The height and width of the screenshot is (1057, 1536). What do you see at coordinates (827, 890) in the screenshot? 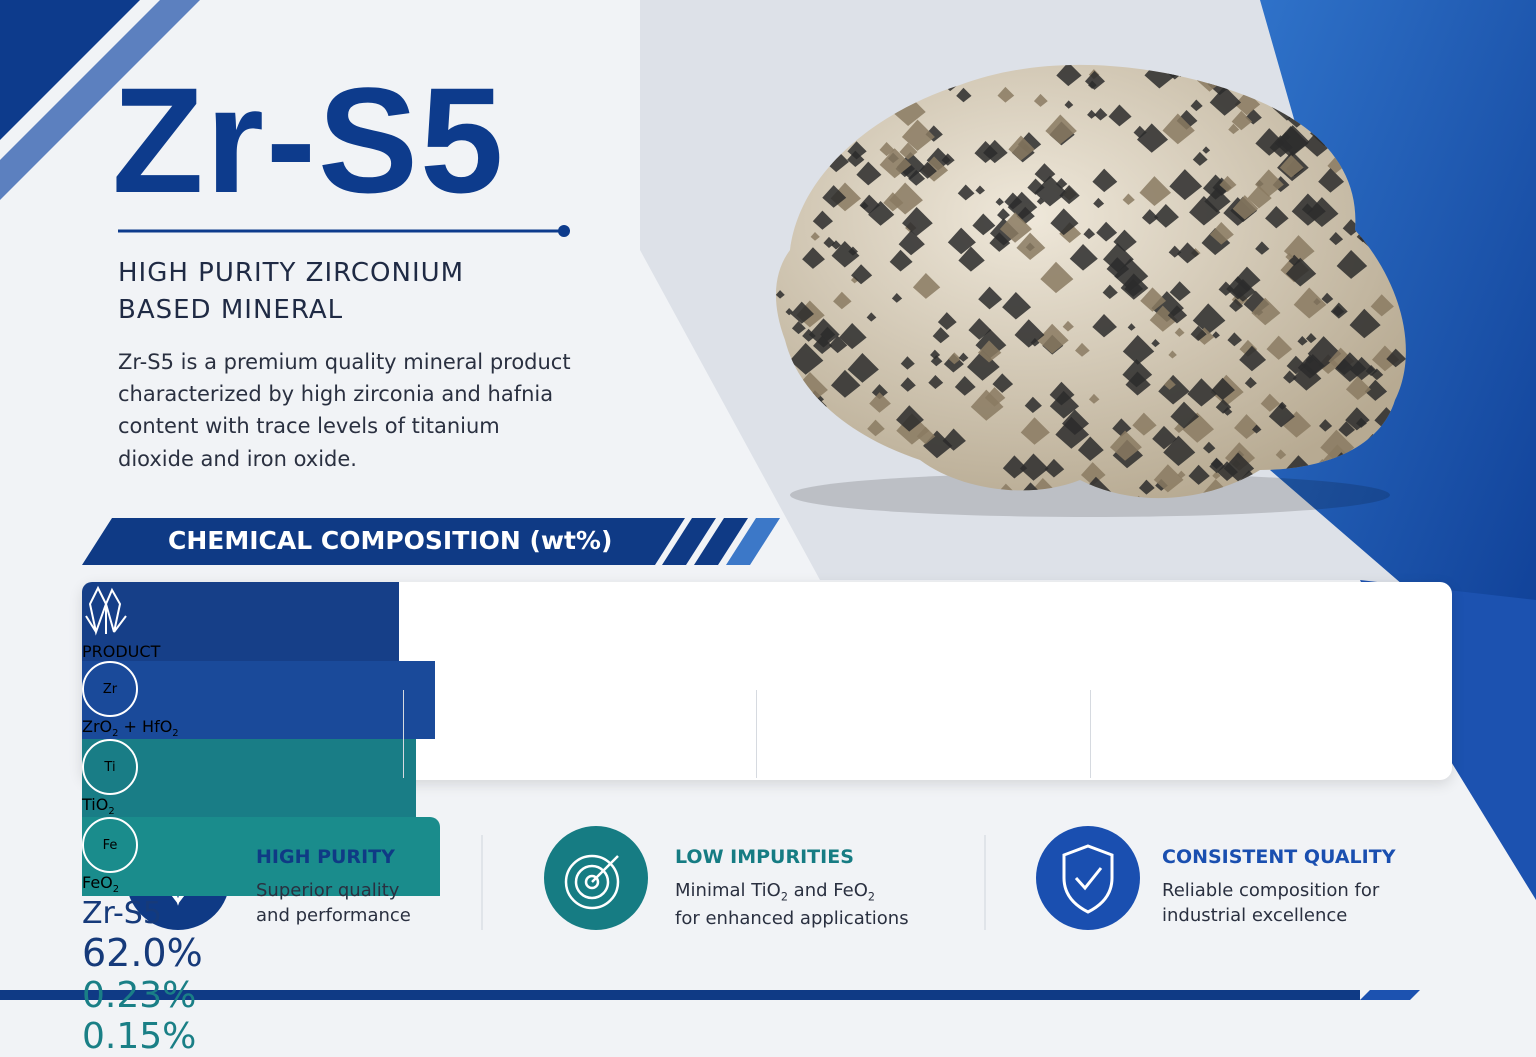
I see `text-run: and FeO` at bounding box center [827, 890].